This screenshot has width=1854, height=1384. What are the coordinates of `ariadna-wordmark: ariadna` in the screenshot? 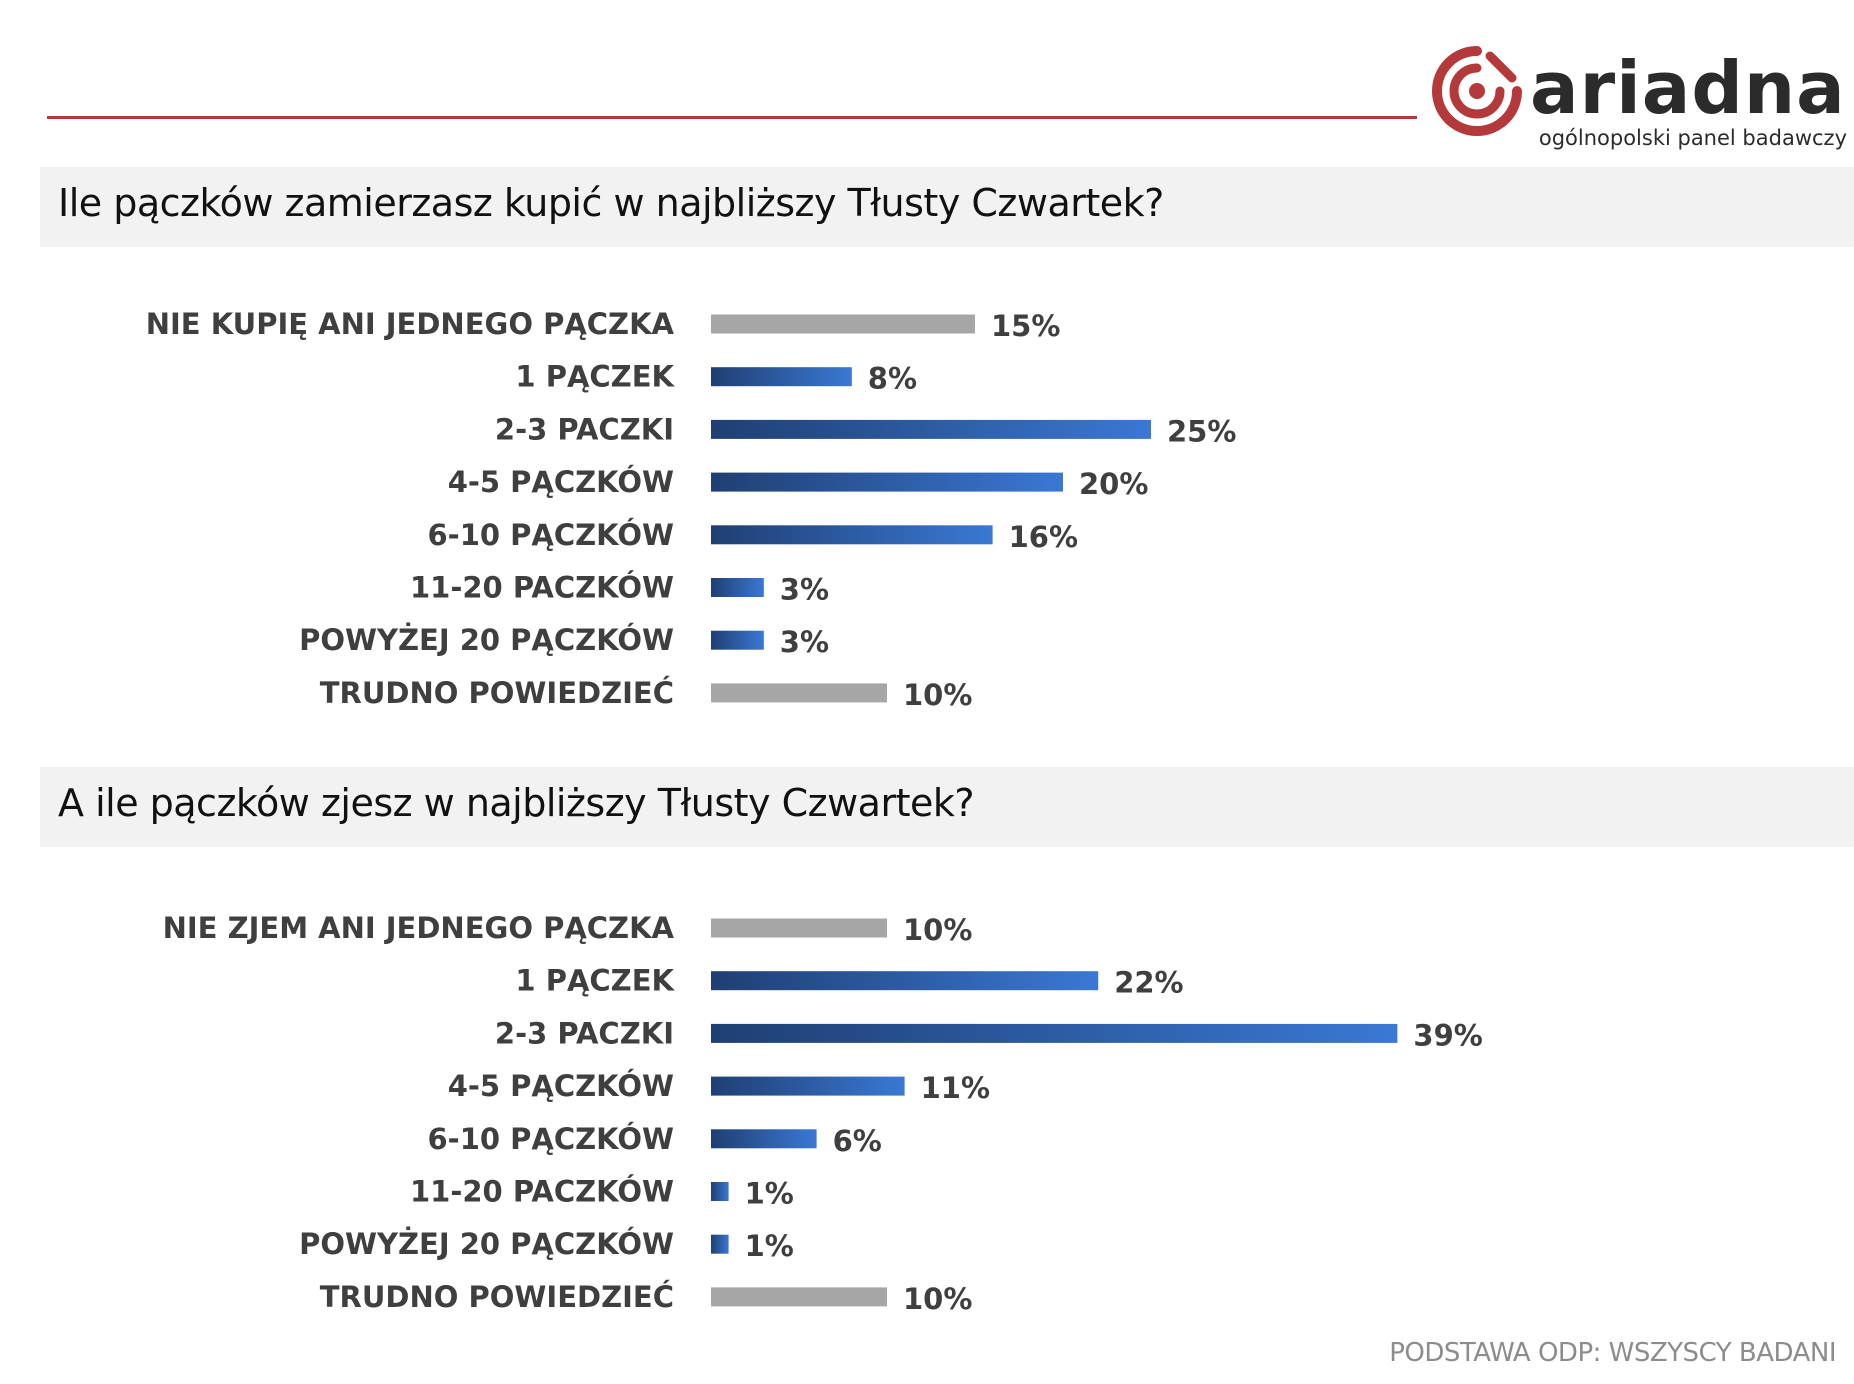 It's located at (1688, 88).